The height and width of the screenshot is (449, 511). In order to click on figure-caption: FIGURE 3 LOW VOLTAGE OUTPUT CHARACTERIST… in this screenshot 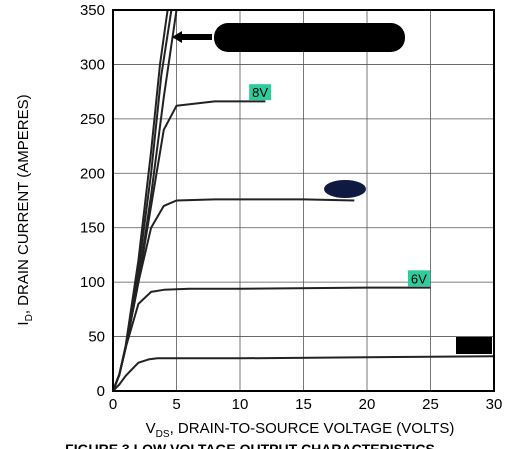, I will do `click(250, 445)`.